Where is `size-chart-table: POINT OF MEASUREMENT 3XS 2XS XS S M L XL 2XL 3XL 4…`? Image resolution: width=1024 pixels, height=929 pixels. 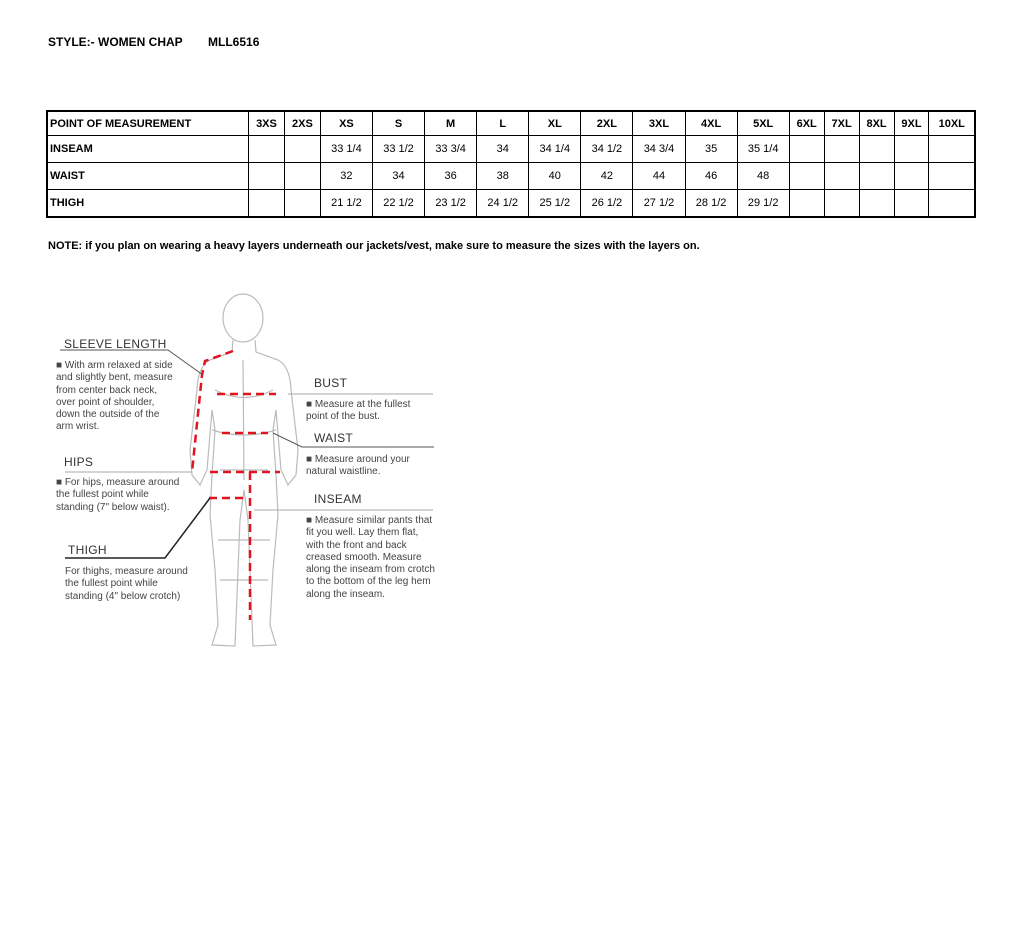 size-chart-table: POINT OF MEASUREMENT 3XS 2XS XS S M L XL 2XL 3XL 4… is located at coordinates (511, 164).